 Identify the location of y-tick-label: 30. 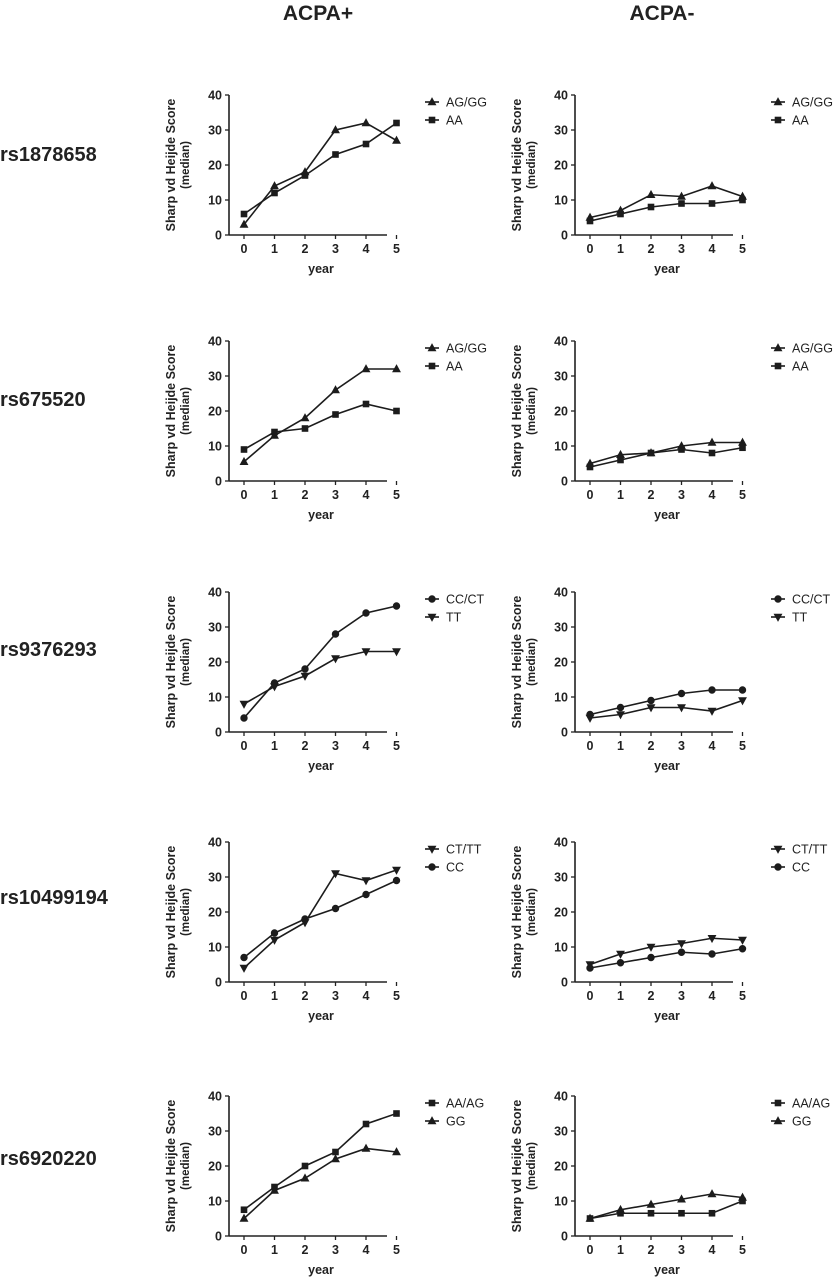
(215, 878).